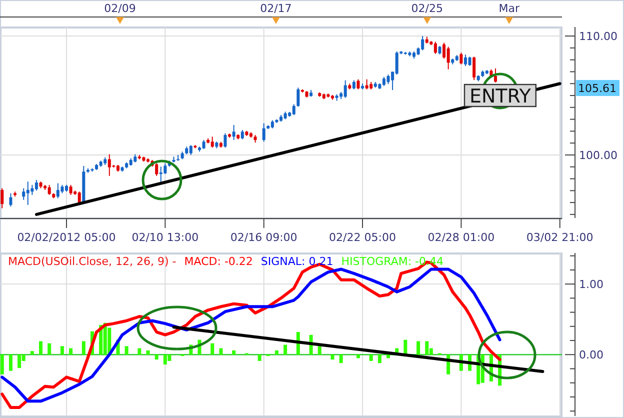 The height and width of the screenshot is (418, 624). Describe the element at coordinates (165, 237) in the screenshot. I see `x-tick-label: 02/10 13:00` at that location.